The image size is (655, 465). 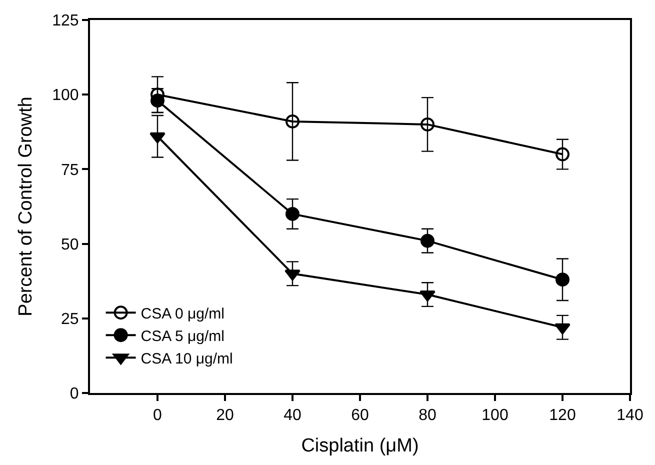 I want to click on y-tick-label: 50, so click(x=70, y=245).